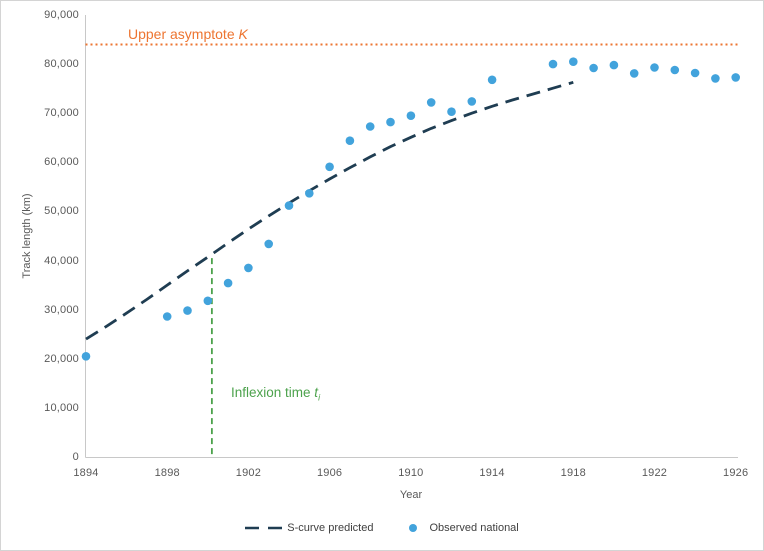  What do you see at coordinates (264, 528) in the screenshot?
I see `dashed-line-icon` at bounding box center [264, 528].